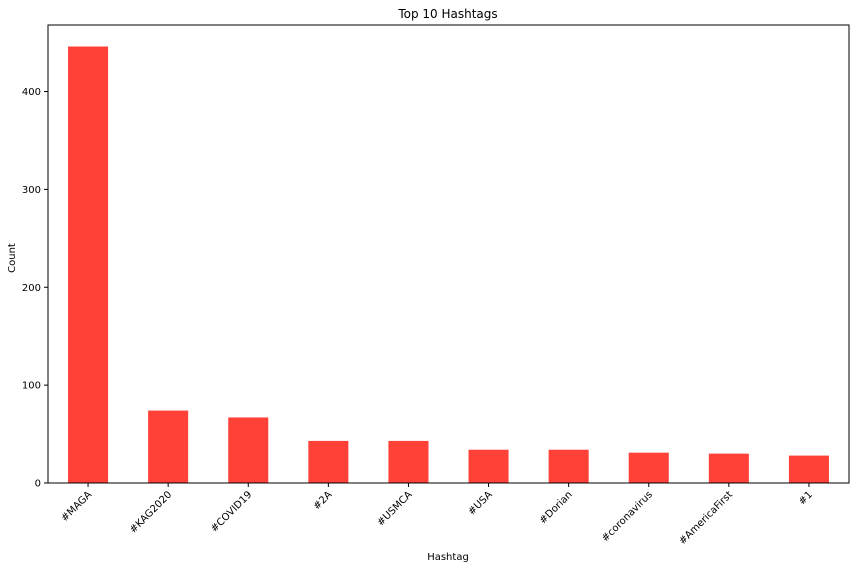 The image size is (856, 568). I want to click on x-tick-label: #KAG2020, so click(151, 512).